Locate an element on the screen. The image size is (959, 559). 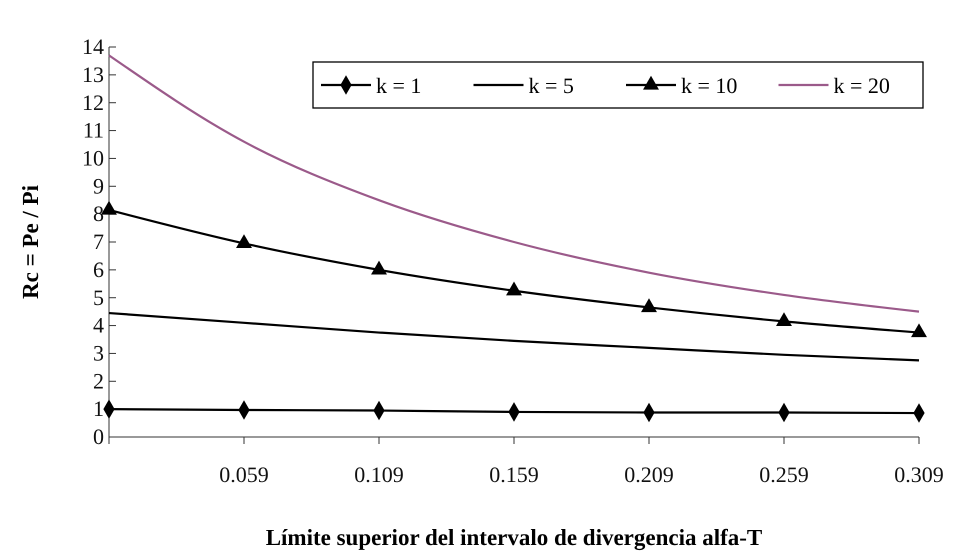
x-tick-label: 0.209 is located at coordinates (649, 475).